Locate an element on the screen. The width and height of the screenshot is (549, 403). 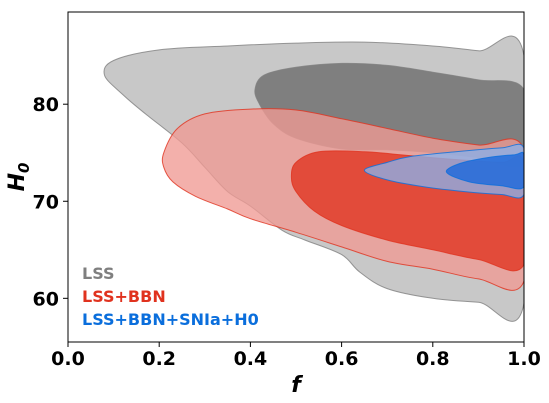
x-tick-label: 0.8 is located at coordinates (433, 359).